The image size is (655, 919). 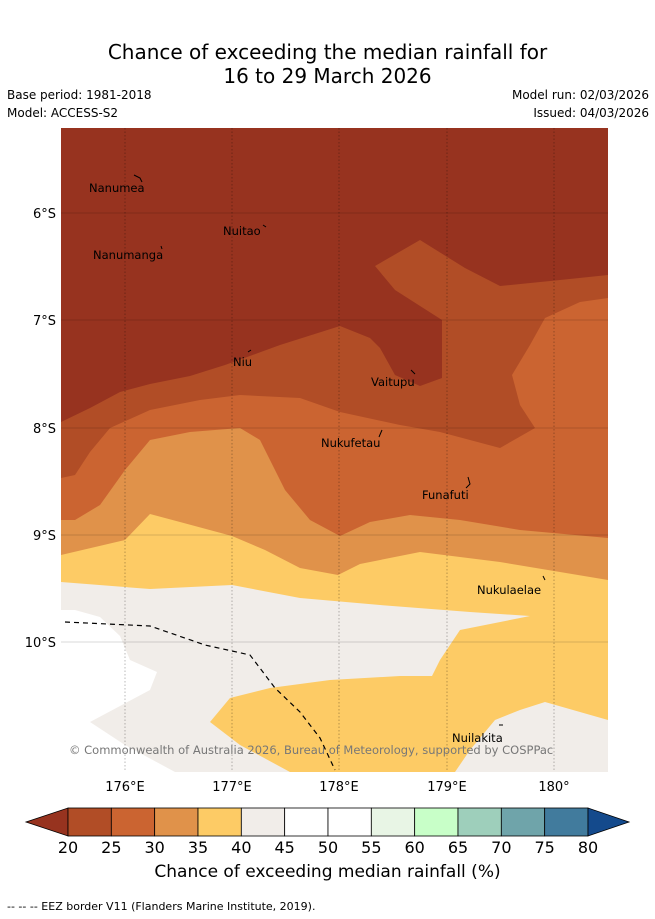 I want to click on colorbar-tick-11: 75, so click(x=544, y=847).